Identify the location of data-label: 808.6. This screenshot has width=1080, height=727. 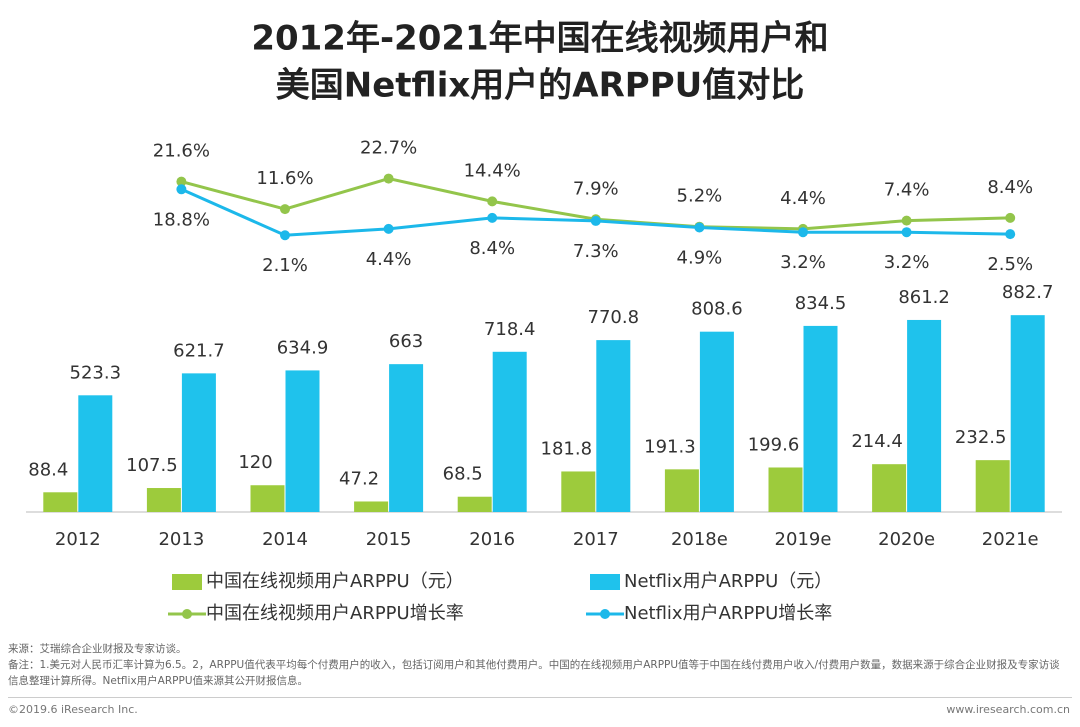
(717, 309).